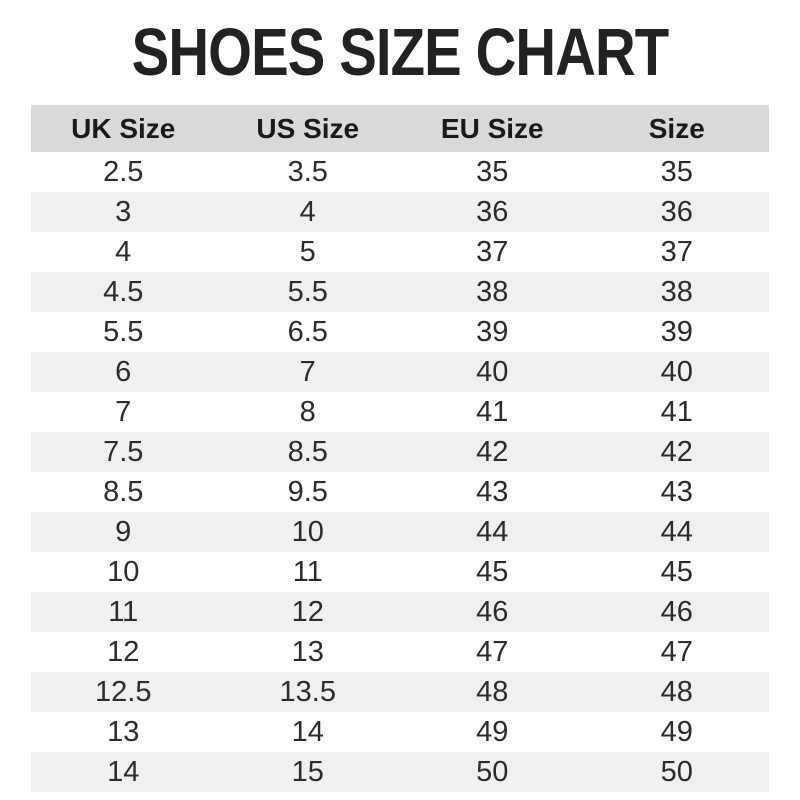 The width and height of the screenshot is (800, 800). Describe the element at coordinates (123, 531) in the screenshot. I see `table-cell: 9` at that location.